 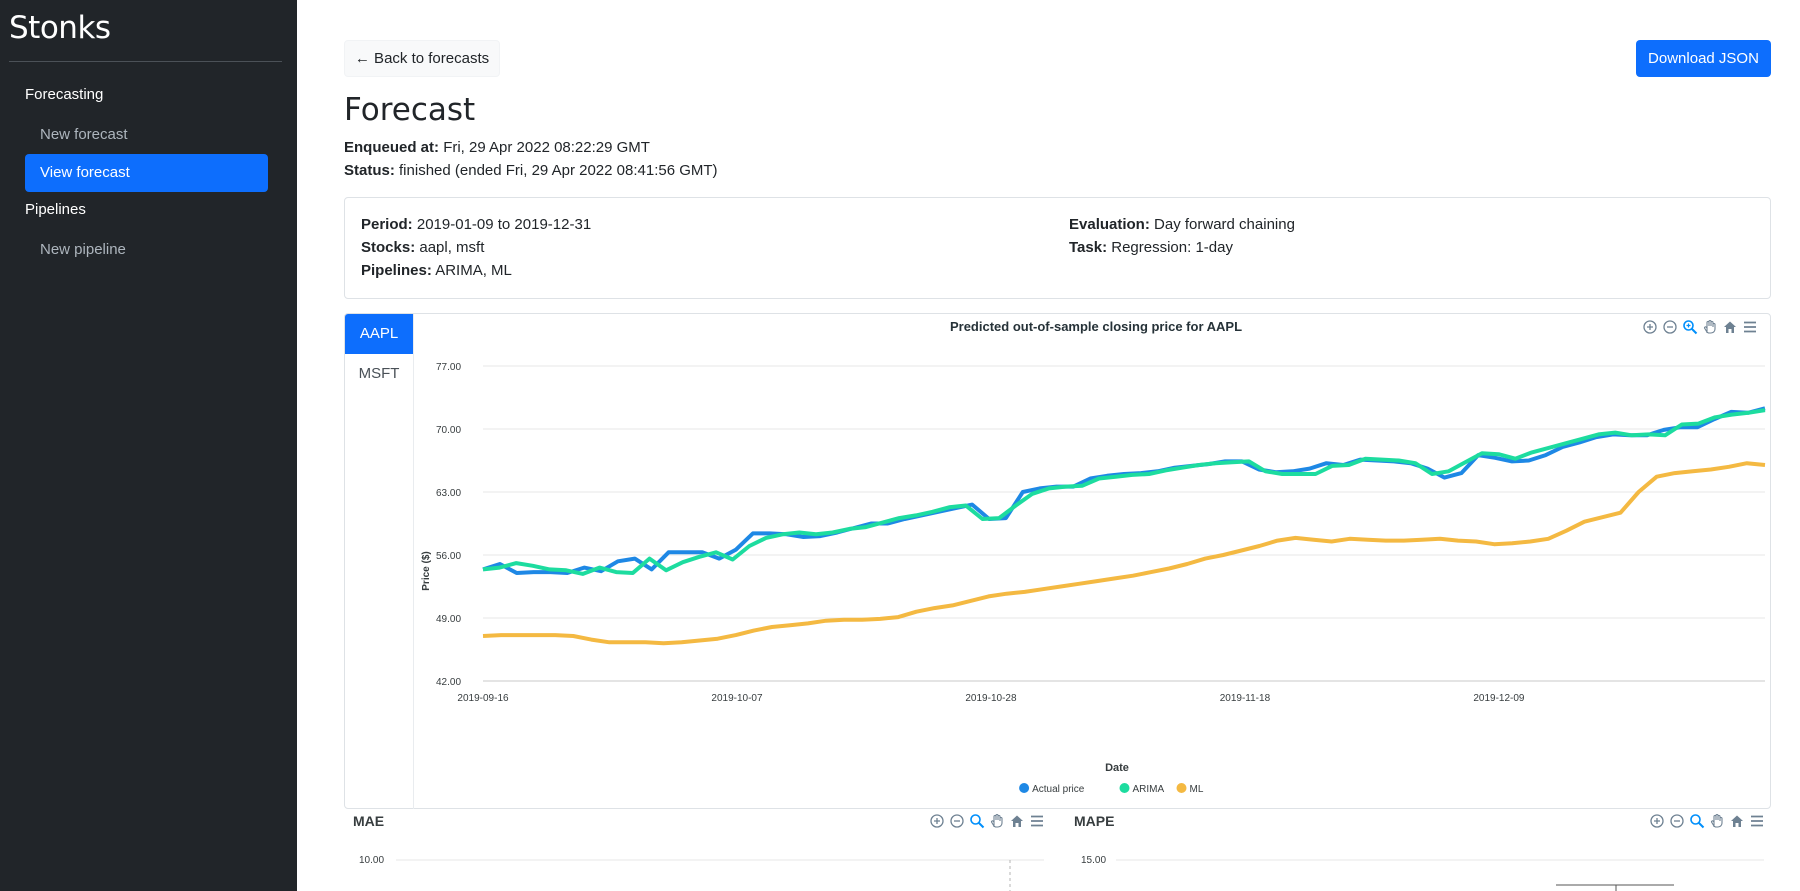 What do you see at coordinates (413, 561) in the screenshot?
I see `tab-divider` at bounding box center [413, 561].